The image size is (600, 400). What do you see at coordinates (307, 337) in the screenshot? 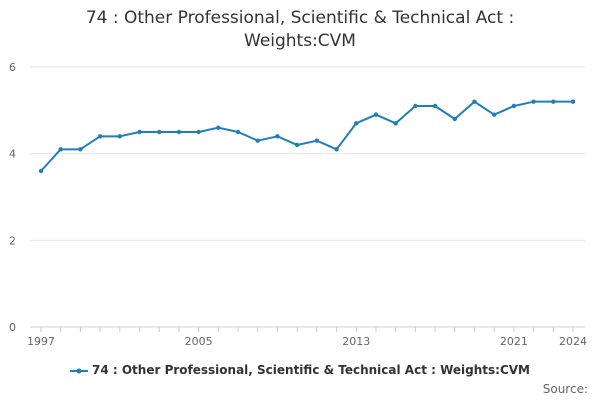
I see `x-axis-ticks: 1997 2005 2013 2021 2024` at bounding box center [307, 337].